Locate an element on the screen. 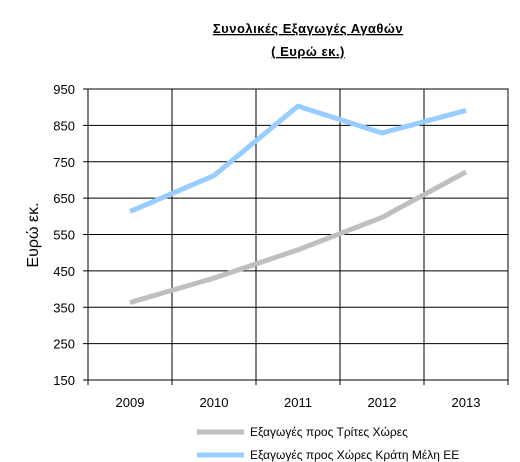  y-axis-ticks: 150 250 350 450 550 650 750 850 950 is located at coordinates (70, 235).